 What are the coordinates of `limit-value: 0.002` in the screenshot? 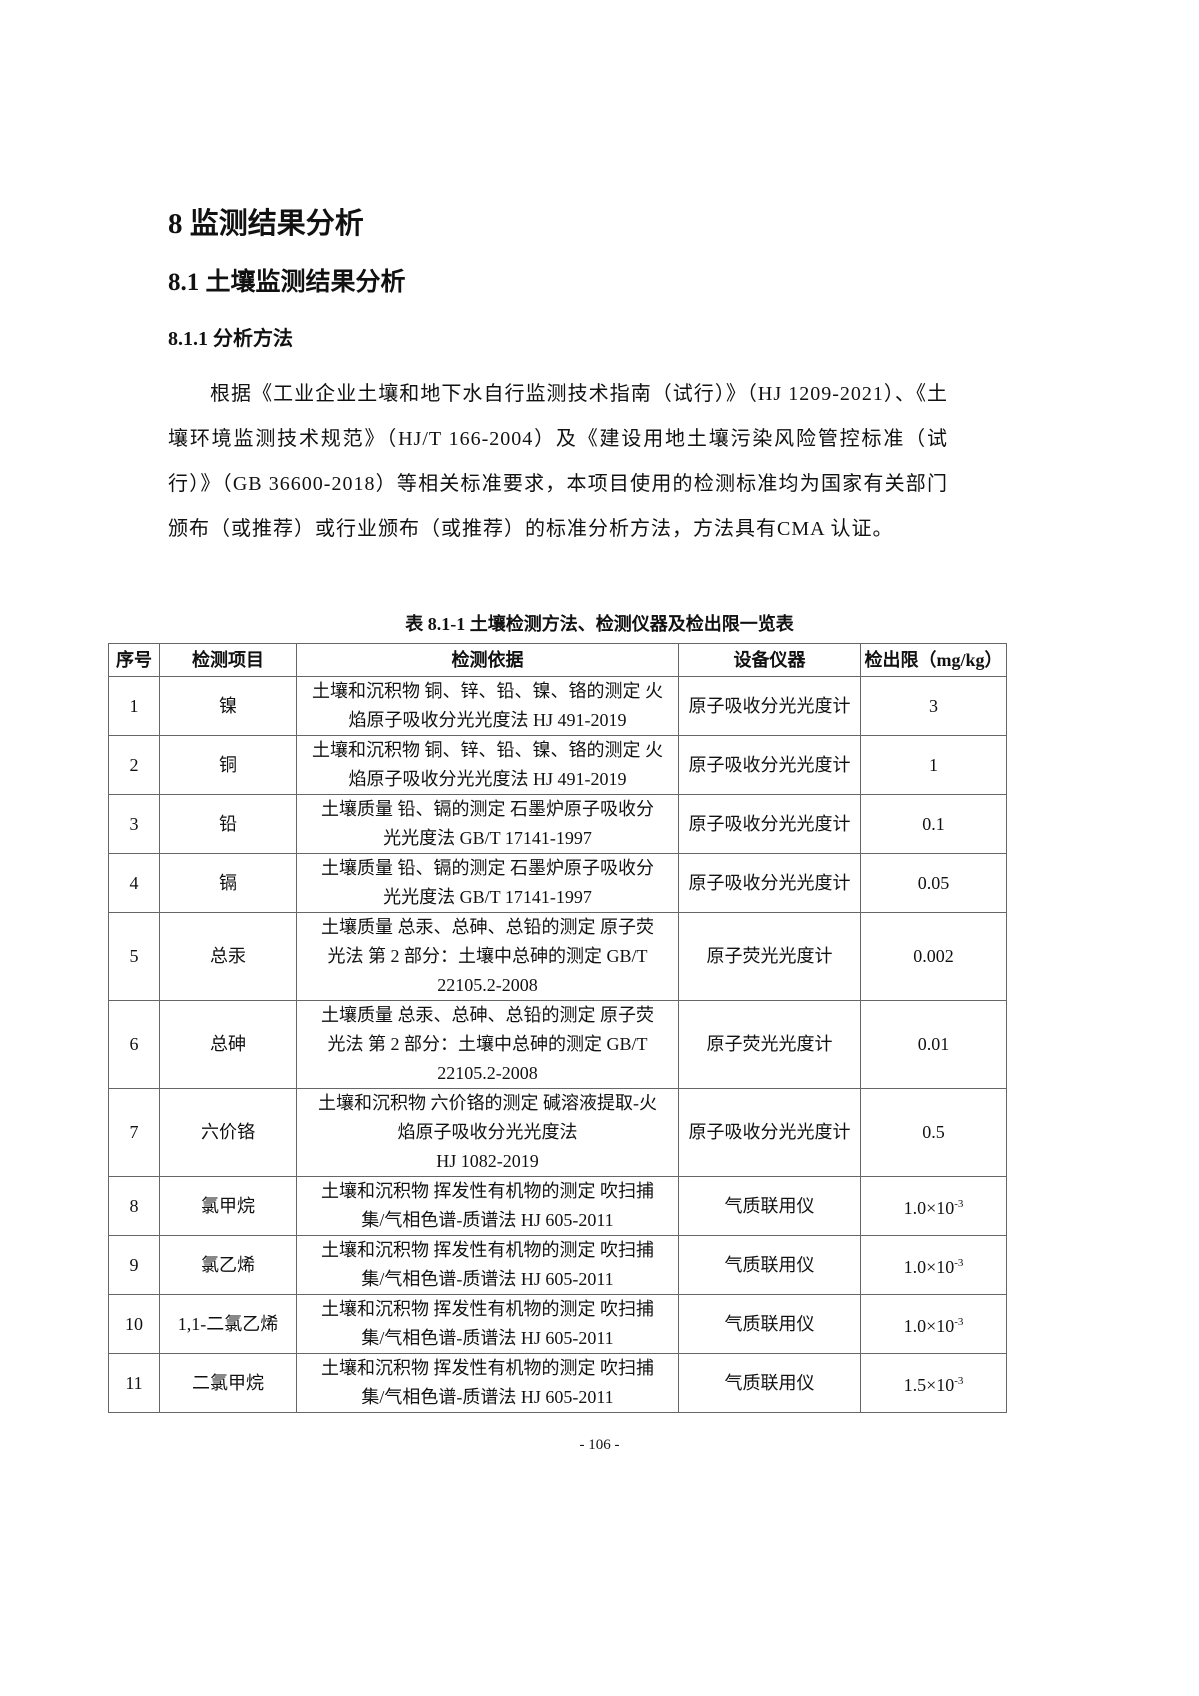 It's located at (933, 956).